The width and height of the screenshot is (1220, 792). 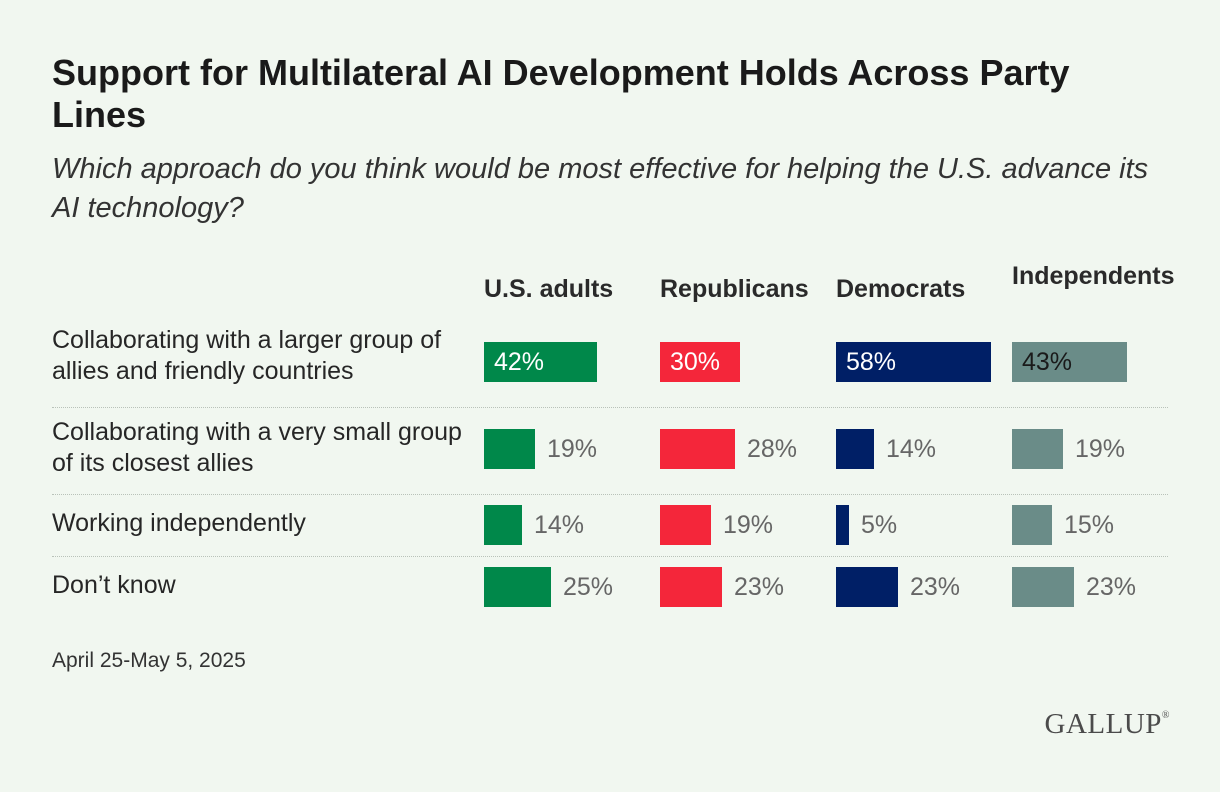 I want to click on column-header-independents: Independents, so click(x=1093, y=276).